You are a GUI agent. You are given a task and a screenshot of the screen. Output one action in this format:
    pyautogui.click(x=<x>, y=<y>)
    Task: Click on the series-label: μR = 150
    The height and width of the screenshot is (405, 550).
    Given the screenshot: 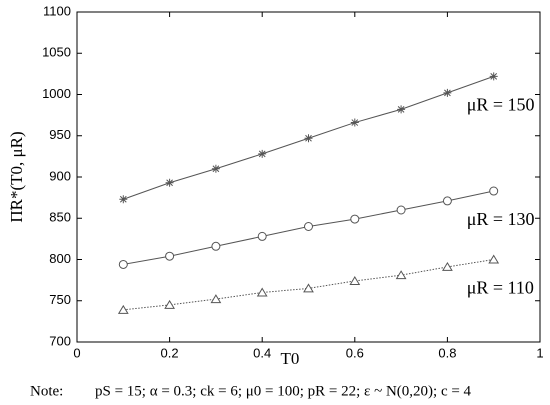 What is the action you would take?
    pyautogui.click(x=501, y=104)
    